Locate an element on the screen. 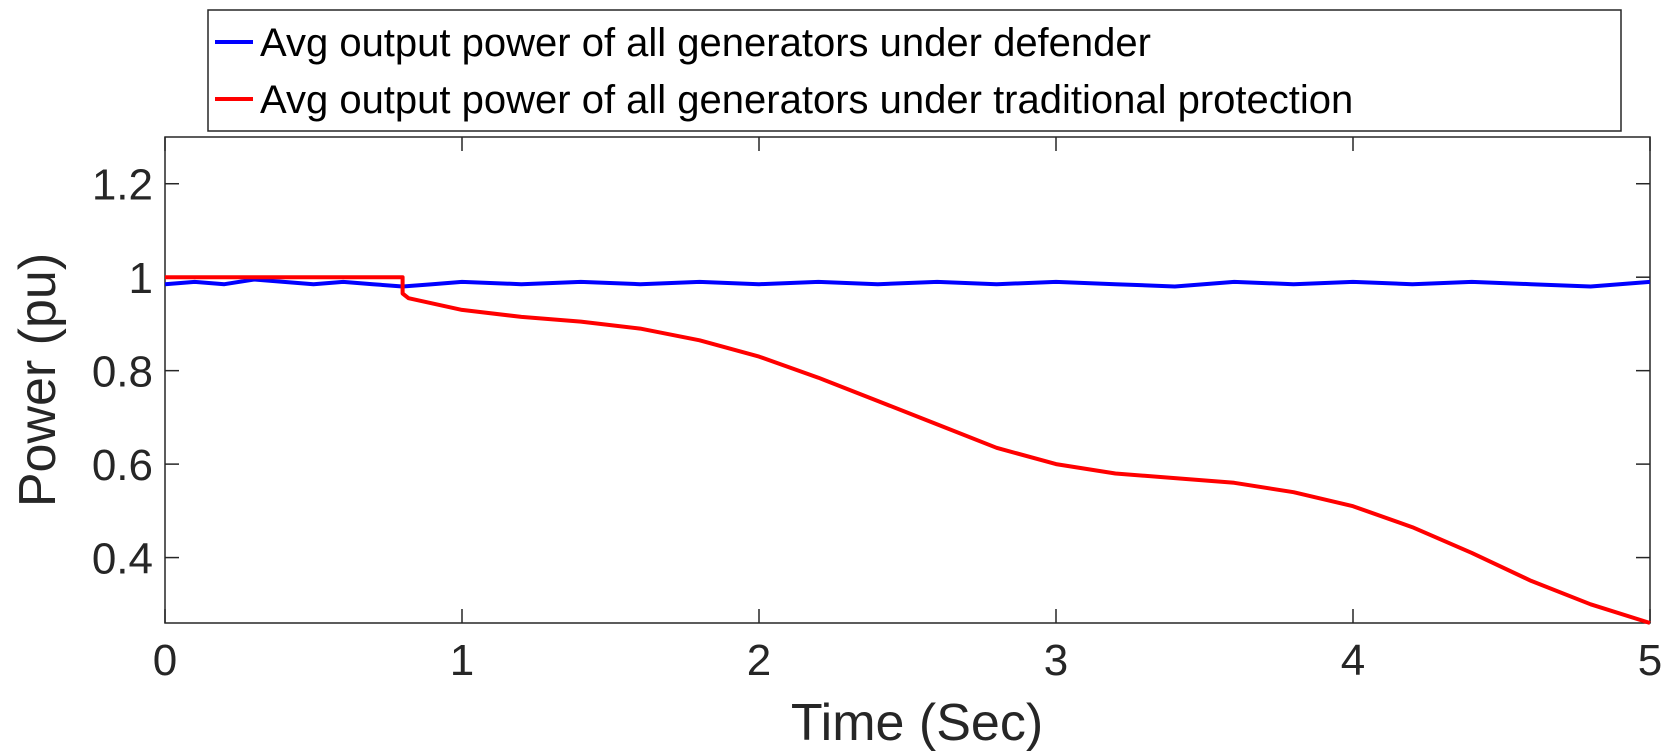 Image resolution: width=1661 pixels, height=751 pixels. y-tick-label: 0.4 is located at coordinates (122, 559).